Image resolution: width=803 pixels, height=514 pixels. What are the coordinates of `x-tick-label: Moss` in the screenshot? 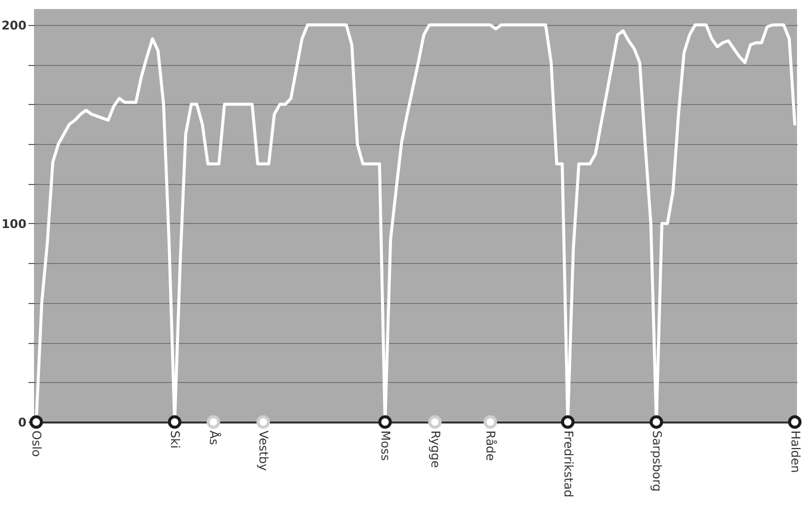 It's located at (385, 445).